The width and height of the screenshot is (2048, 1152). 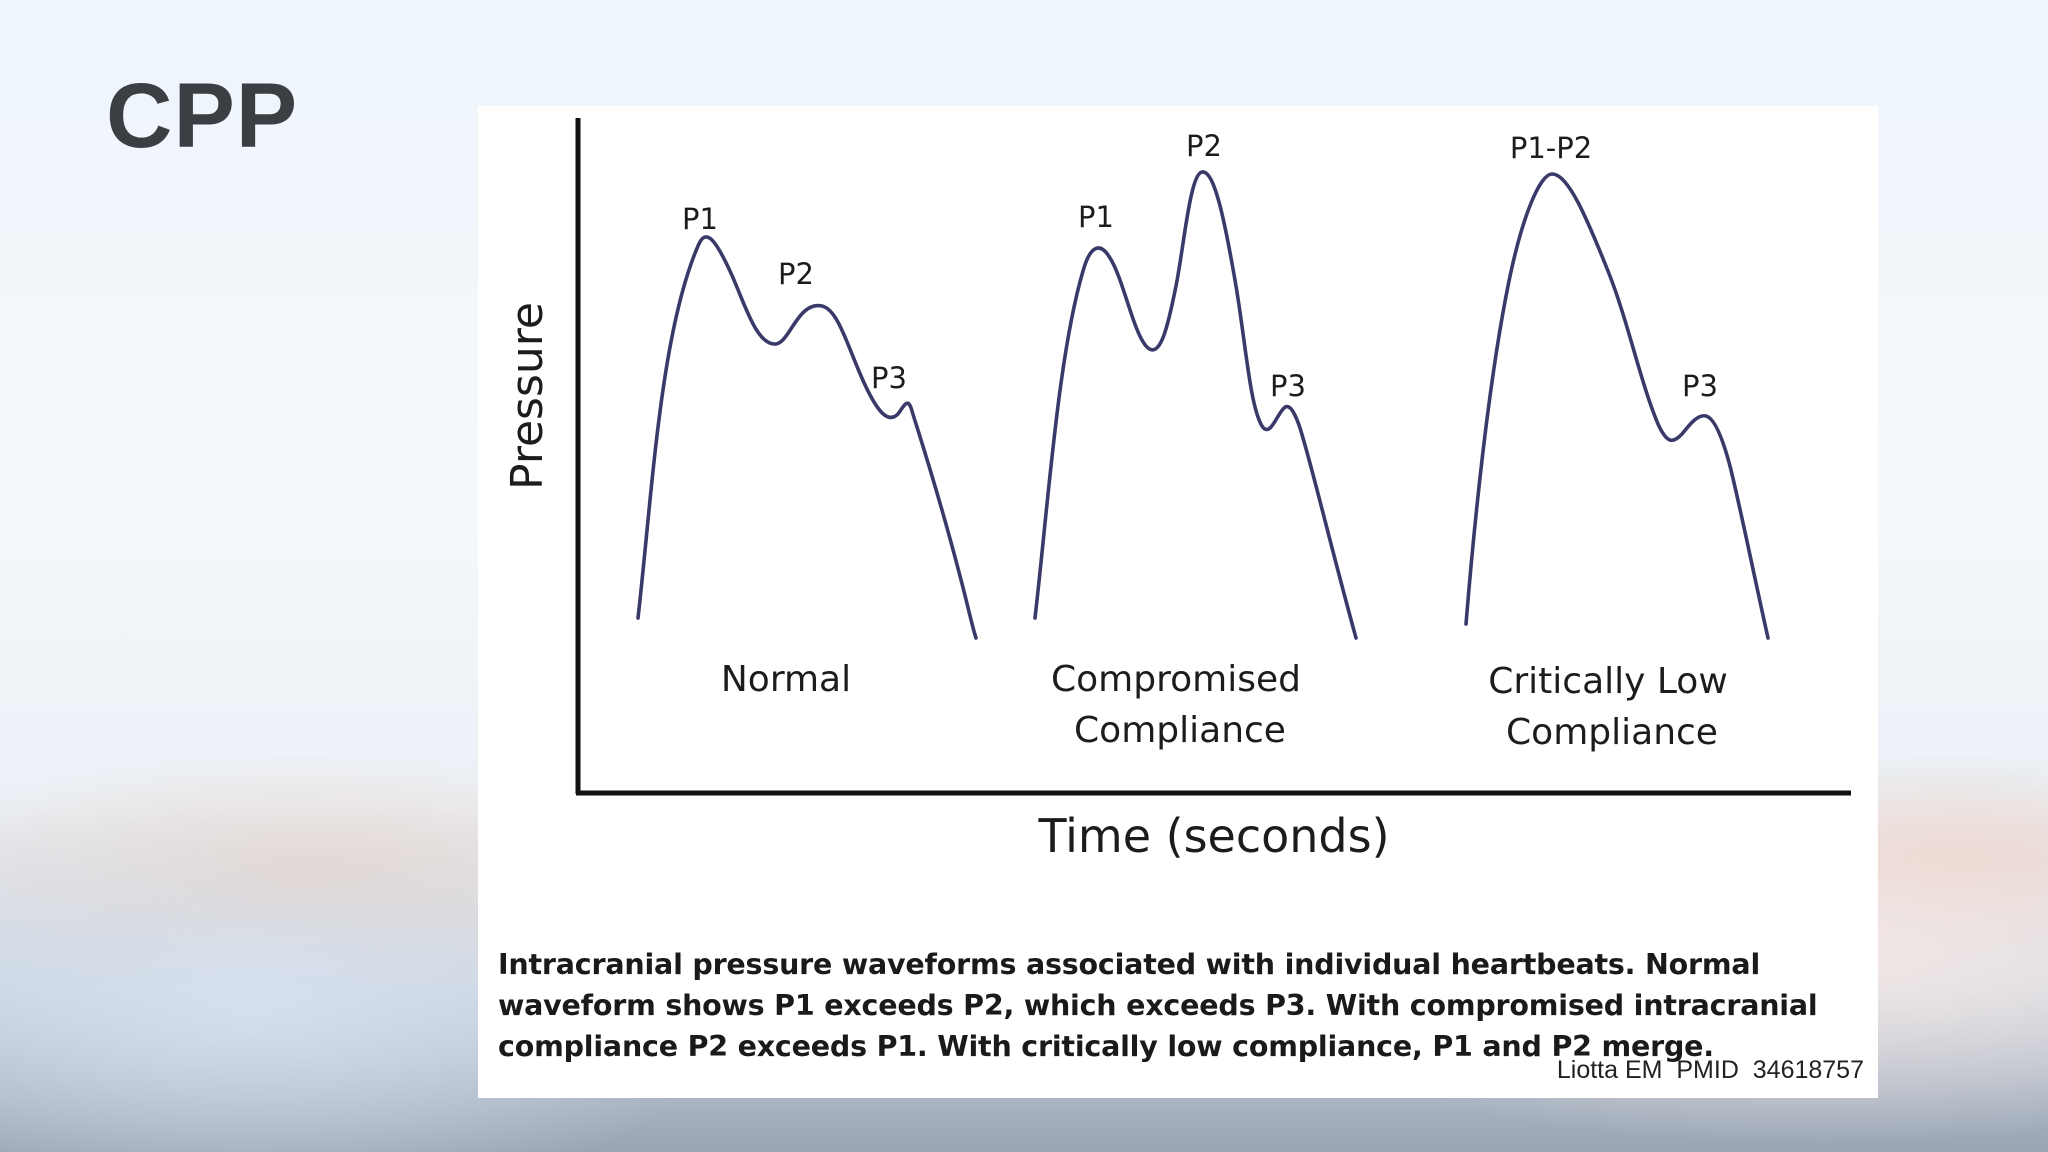 What do you see at coordinates (1288, 386) in the screenshot?
I see `peak-label-compromised-p3: P3` at bounding box center [1288, 386].